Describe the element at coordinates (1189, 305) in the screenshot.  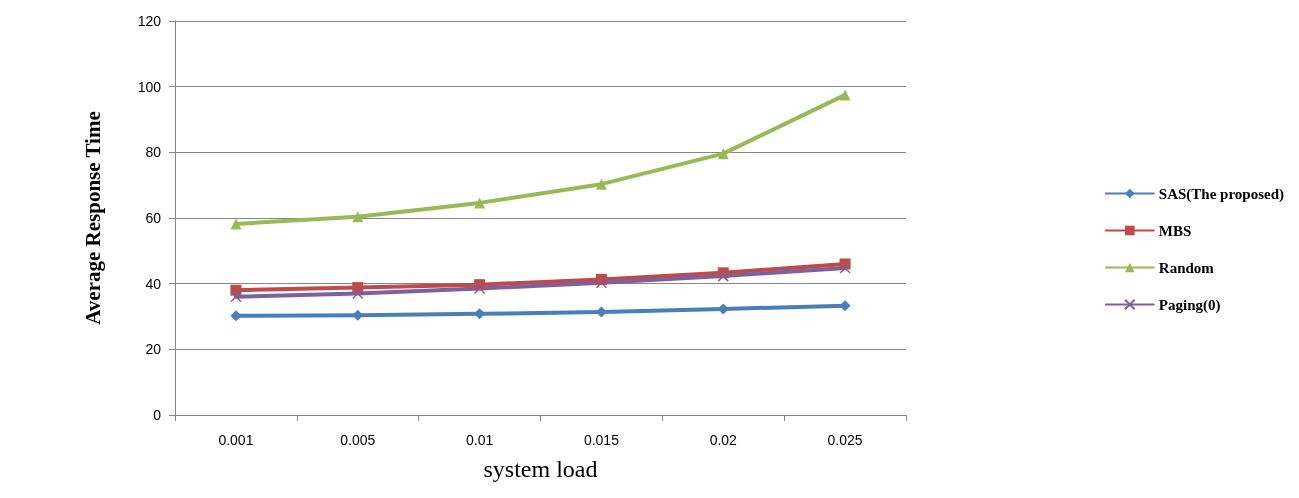
I see `legend-label: Paging(0)` at that location.